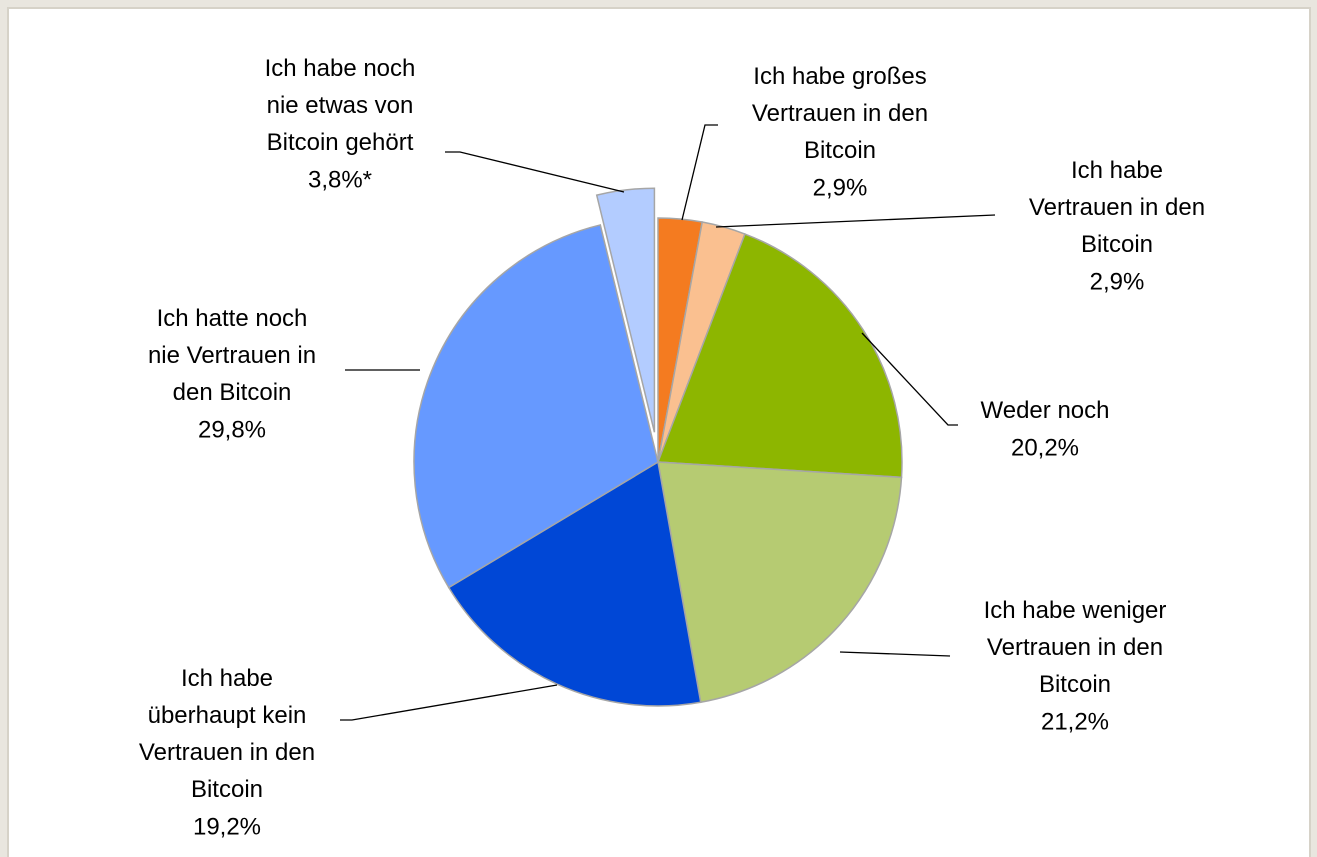  Describe the element at coordinates (232, 318) in the screenshot. I see `label-line: Ich hatte noch` at that location.